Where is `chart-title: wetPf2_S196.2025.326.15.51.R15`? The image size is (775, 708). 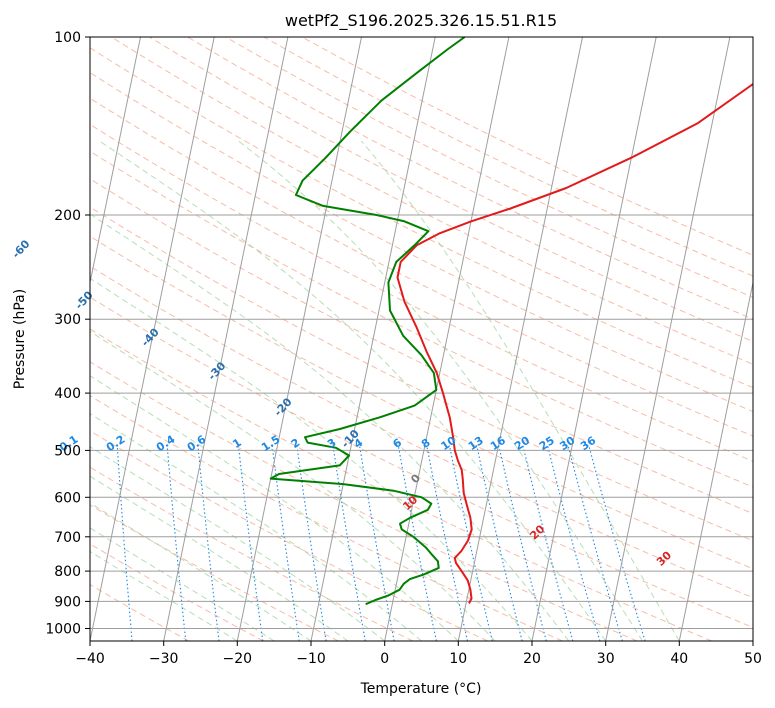
chart-title: wetPf2_S196.2025.326.15.51.R15 is located at coordinates (421, 21).